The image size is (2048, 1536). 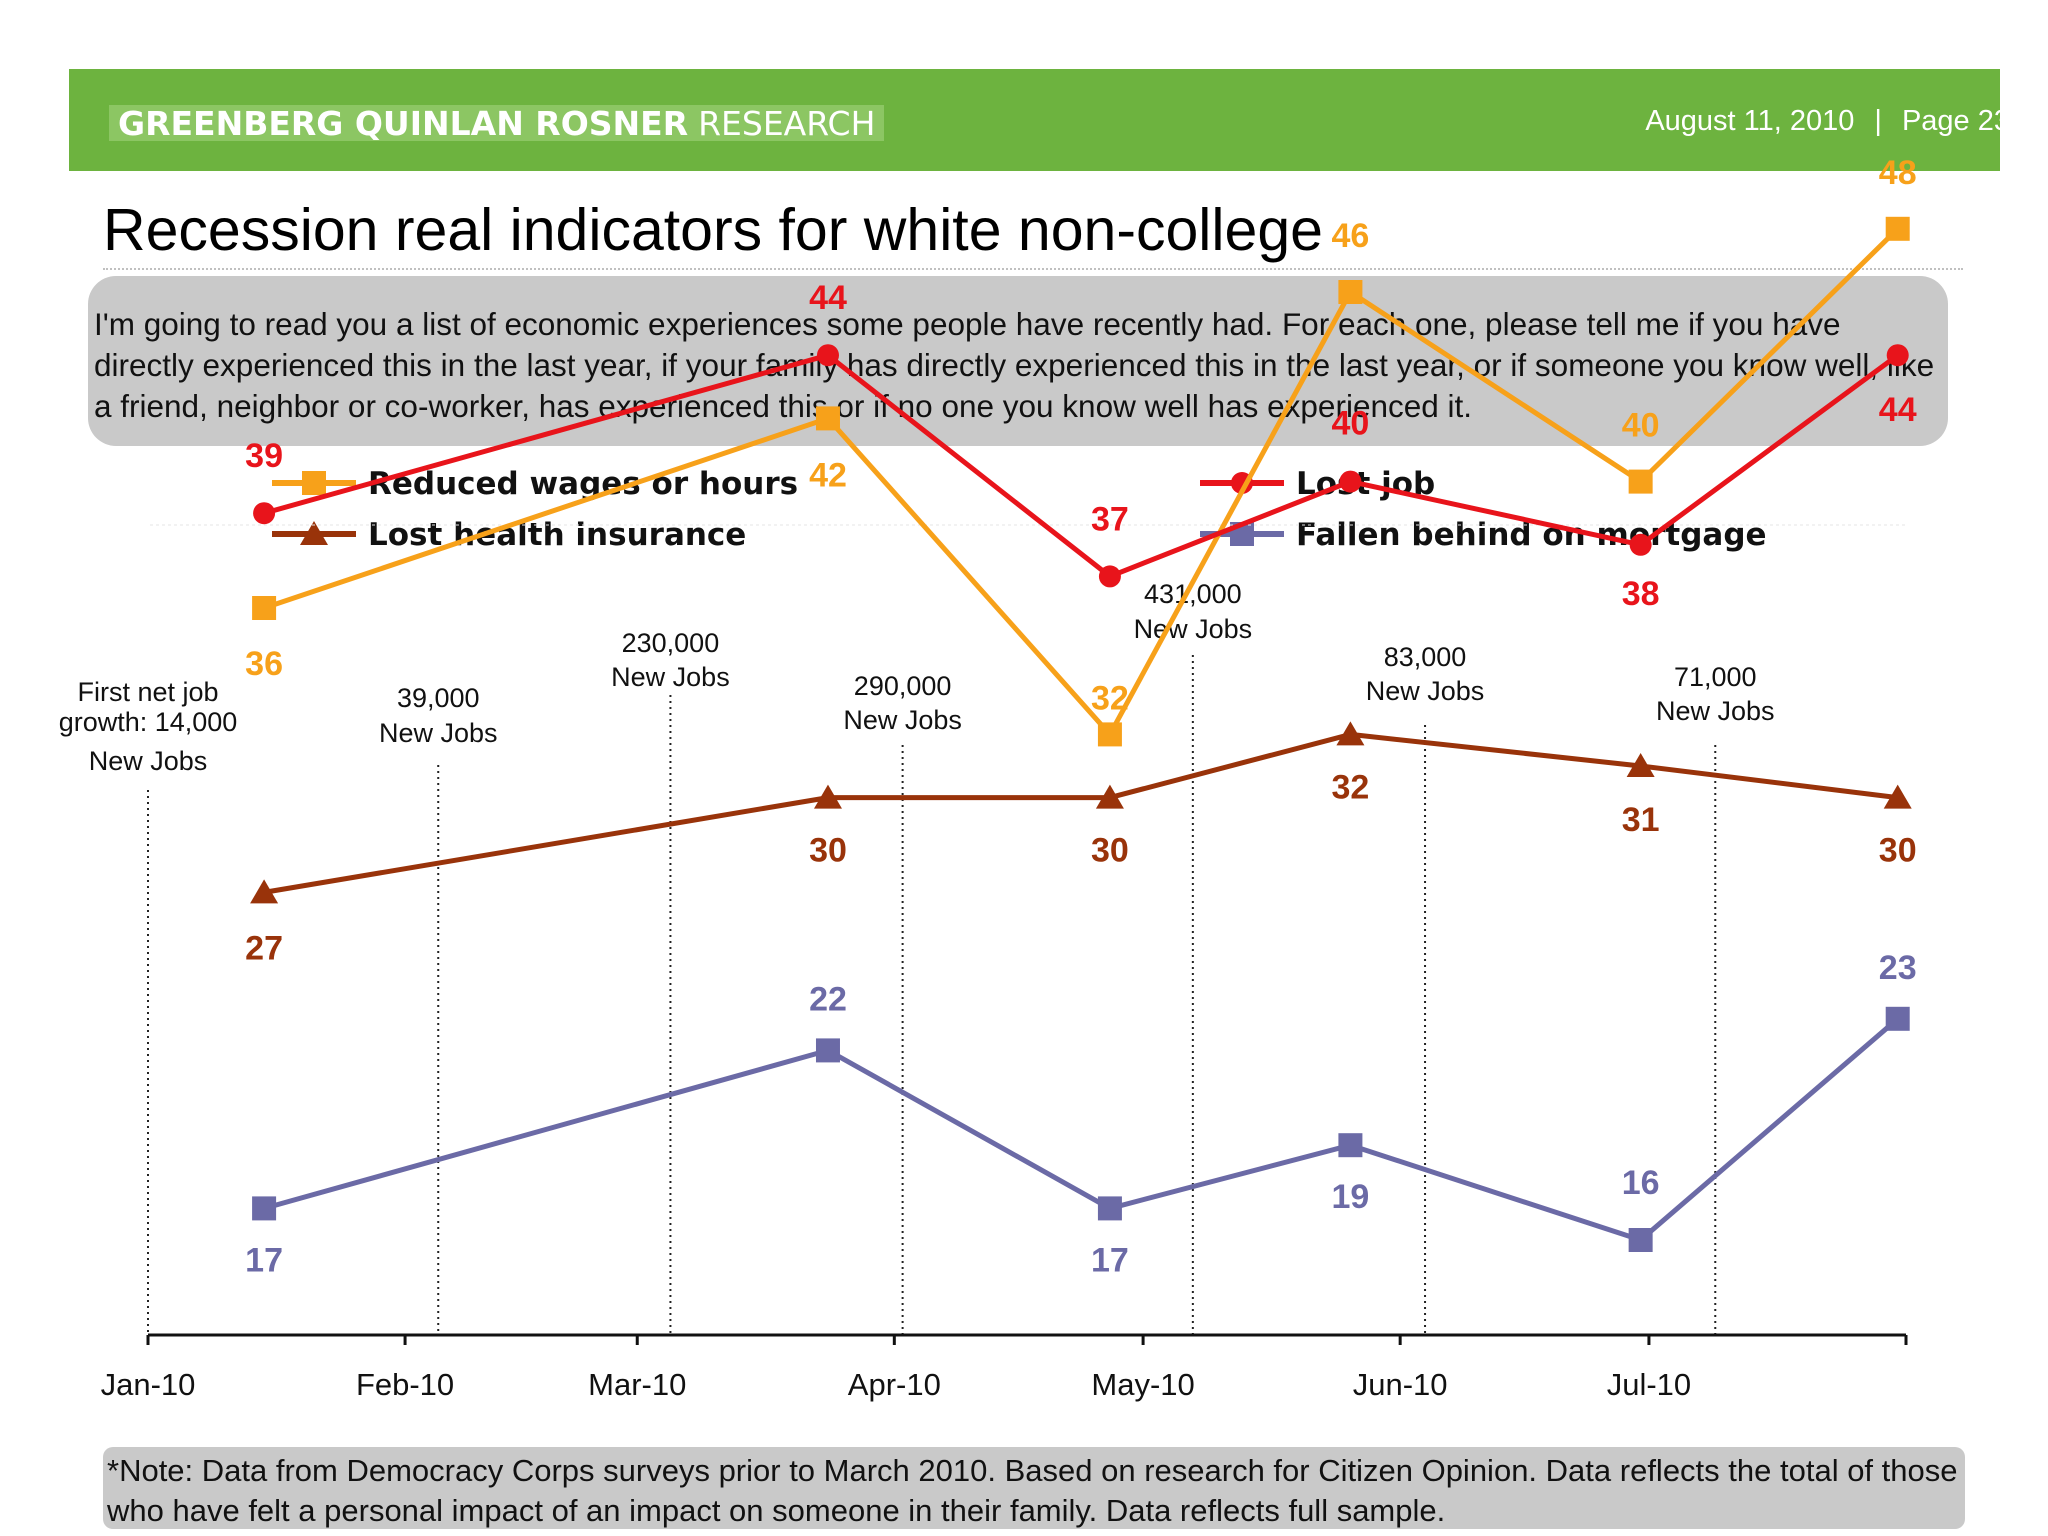 I want to click on data-label: 16, so click(x=1641, y=1183).